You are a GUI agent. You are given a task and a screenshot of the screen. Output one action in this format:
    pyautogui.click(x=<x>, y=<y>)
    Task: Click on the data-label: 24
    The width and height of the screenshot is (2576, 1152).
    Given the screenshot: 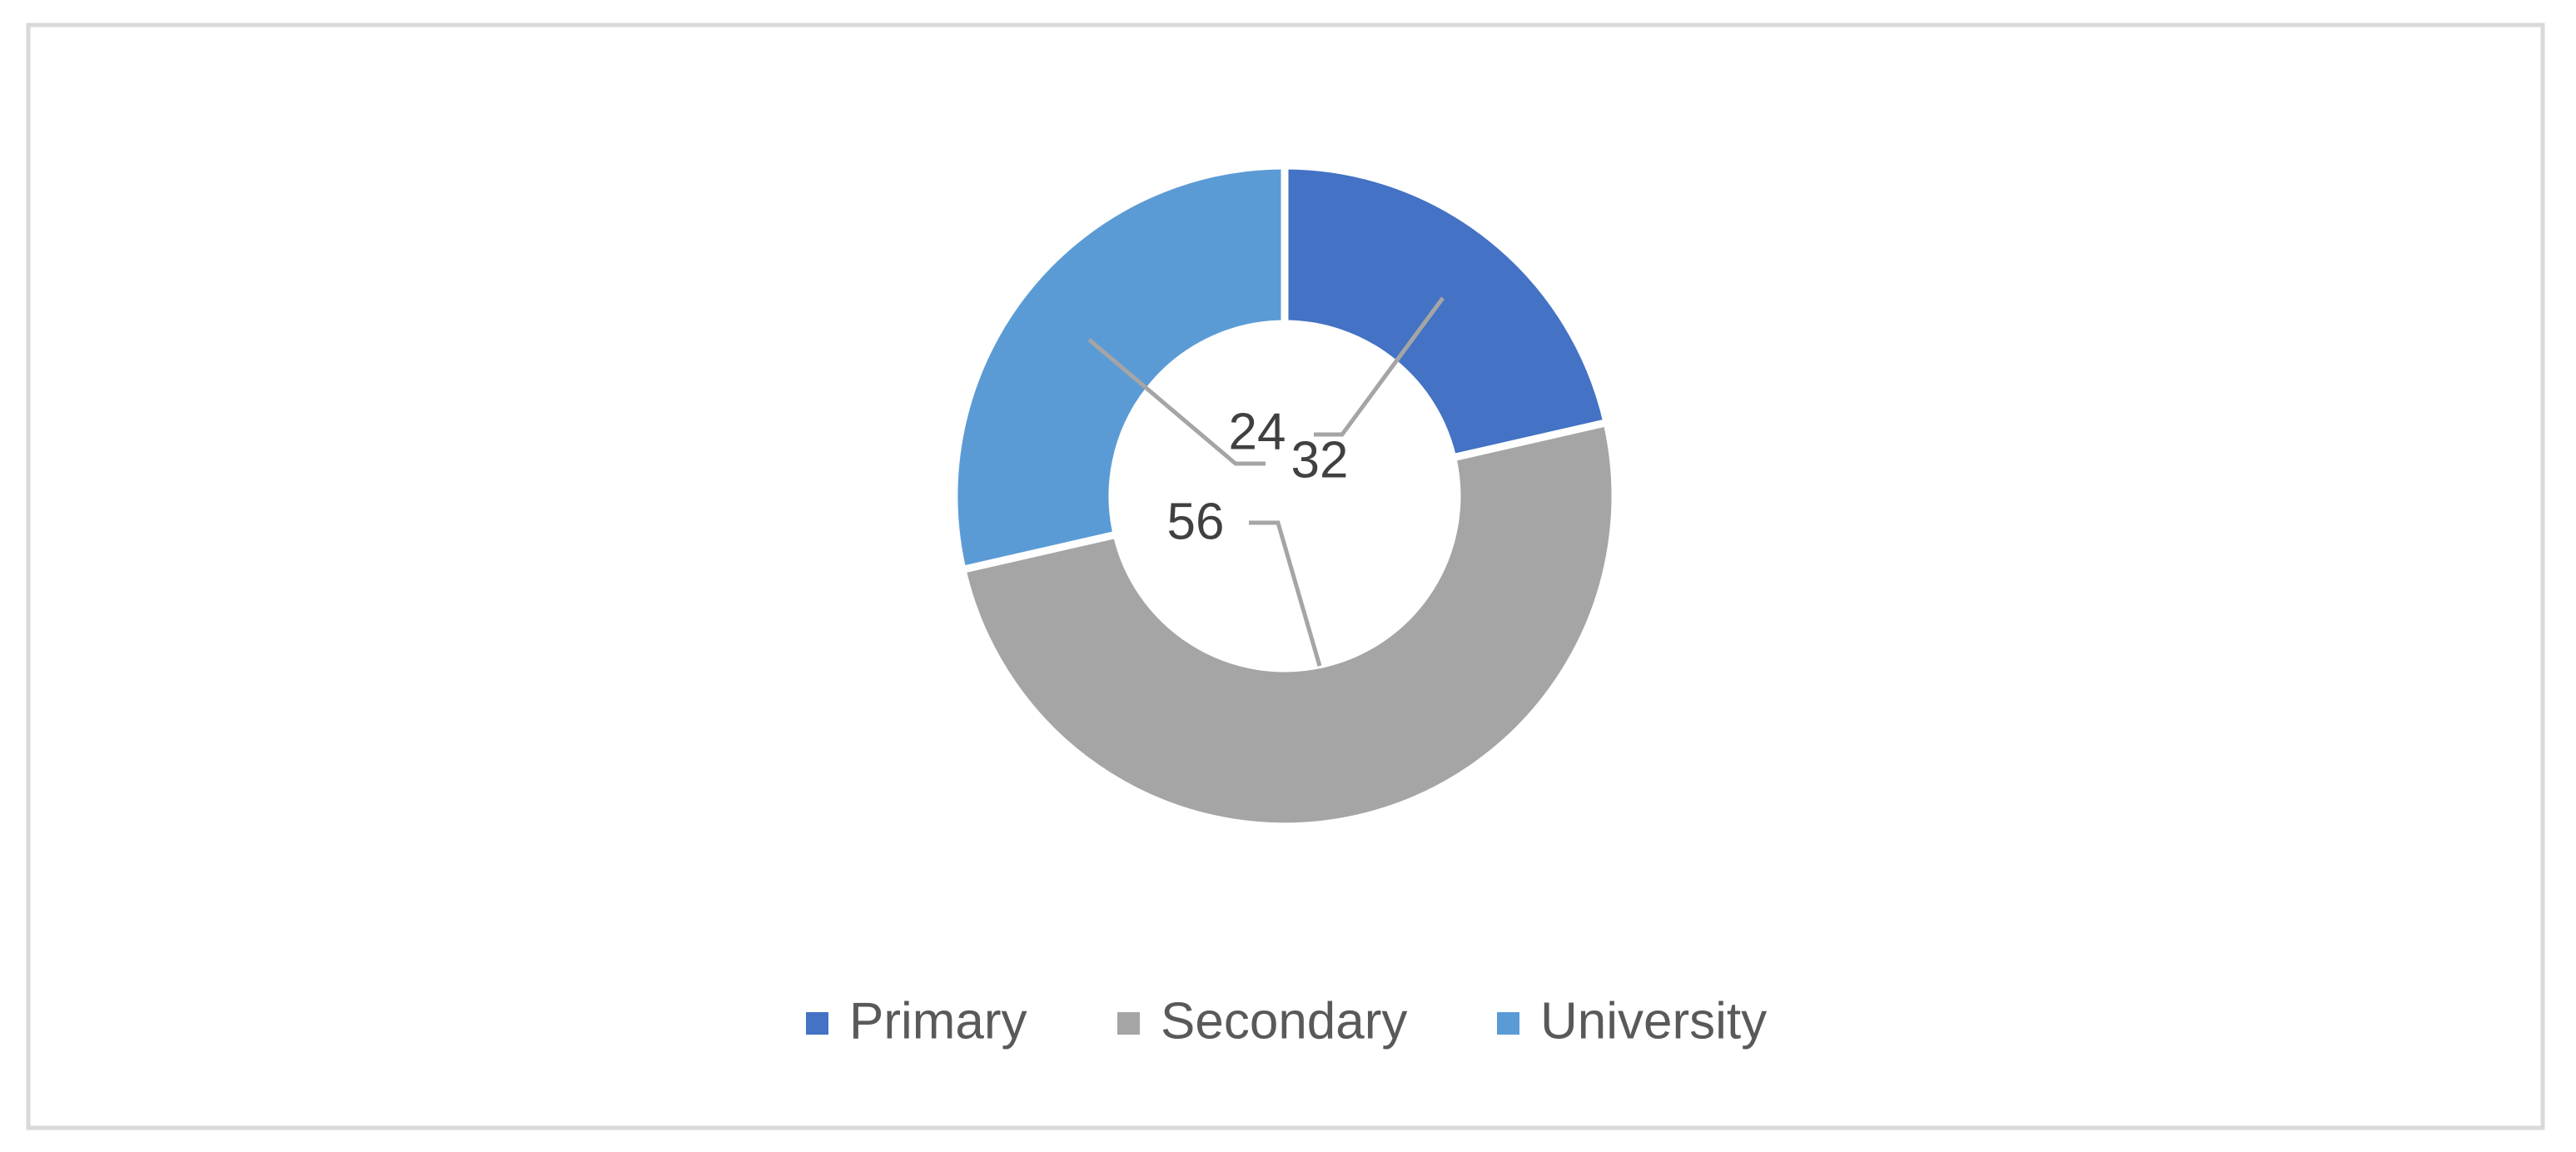 What is the action you would take?
    pyautogui.click(x=1257, y=431)
    